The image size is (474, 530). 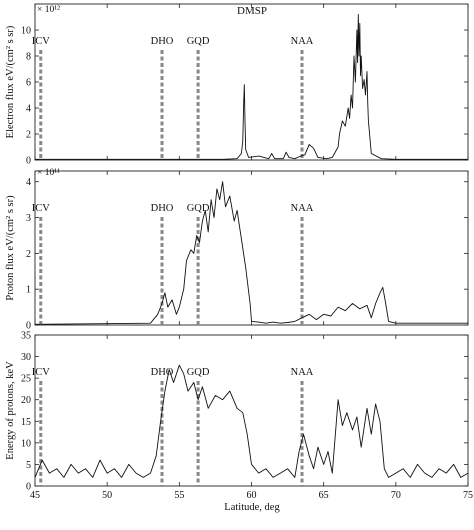 What do you see at coordinates (26, 357) in the screenshot?
I see `y-tick-label: 30` at bounding box center [26, 357].